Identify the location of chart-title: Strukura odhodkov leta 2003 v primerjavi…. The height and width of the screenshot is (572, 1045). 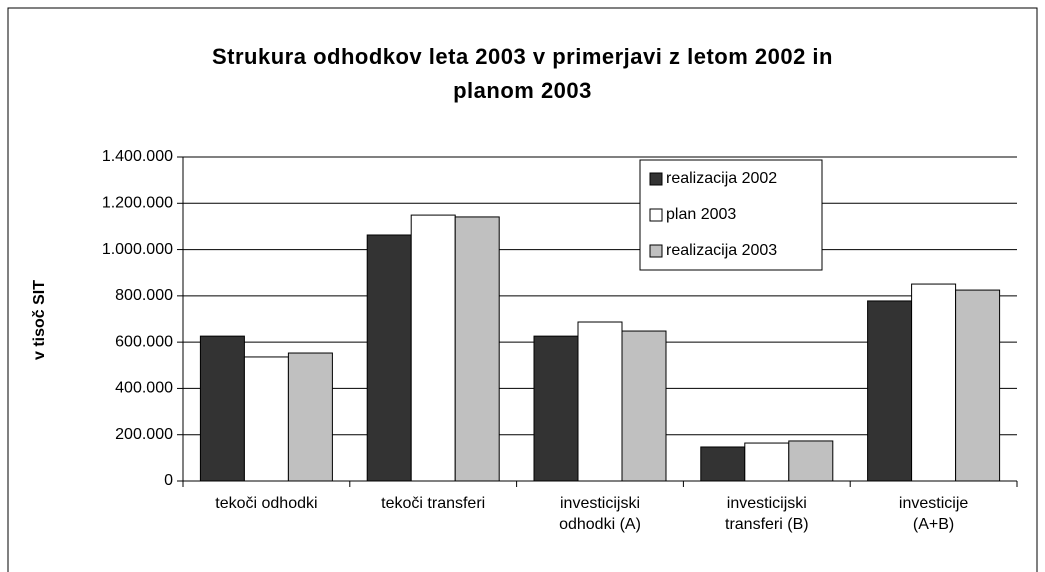
(522, 73).